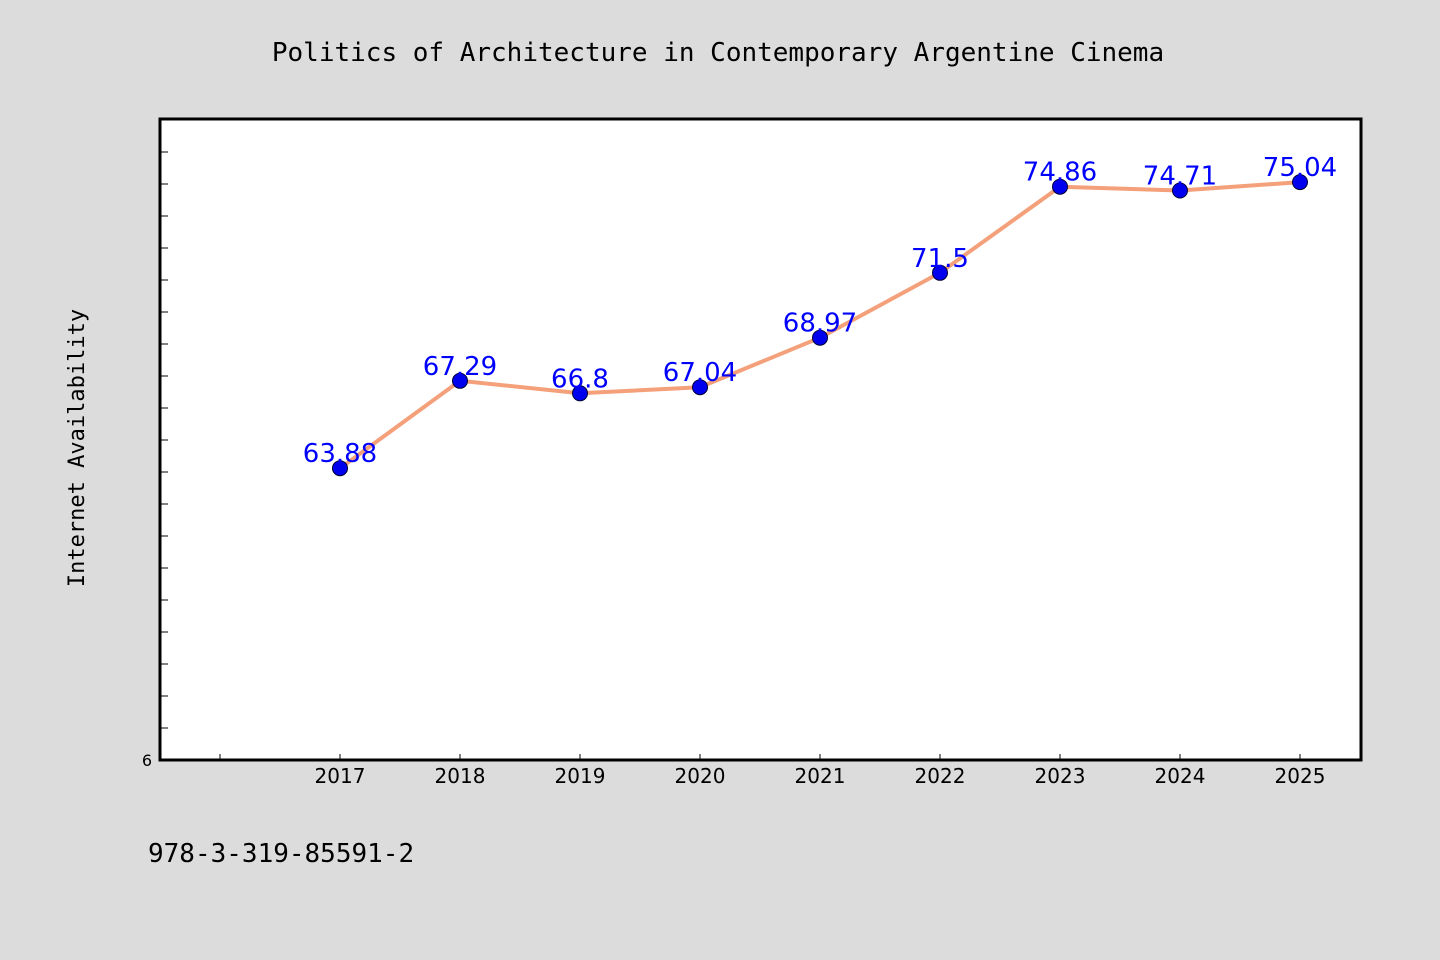  Describe the element at coordinates (700, 776) in the screenshot. I see `x-tick-label: 2020` at that location.